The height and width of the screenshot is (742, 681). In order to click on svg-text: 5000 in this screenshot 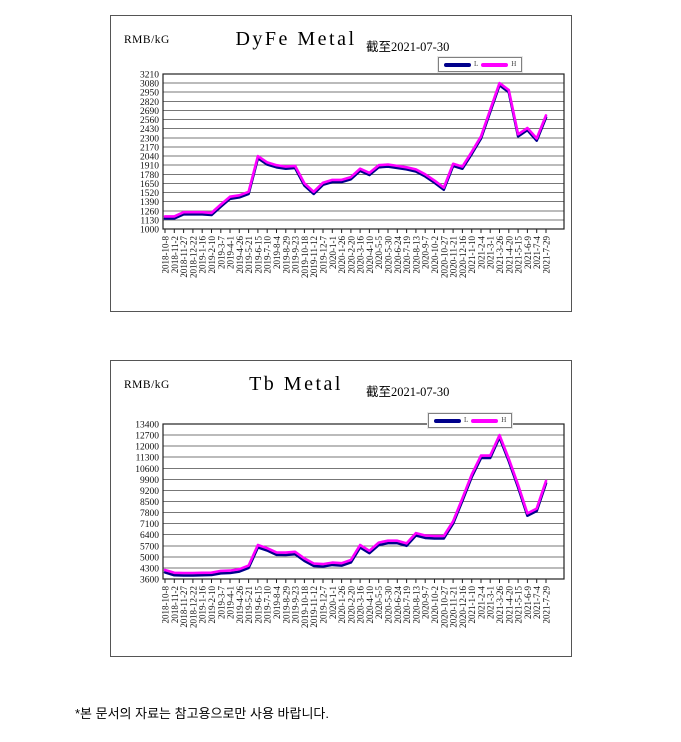, I will do `click(149, 558)`.